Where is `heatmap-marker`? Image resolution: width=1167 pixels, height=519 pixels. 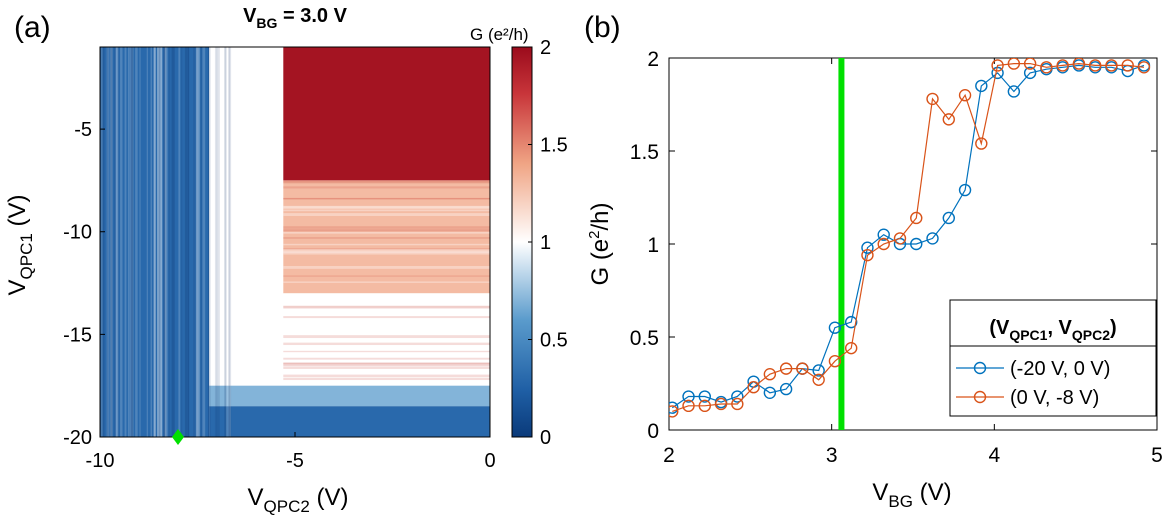
heatmap-marker is located at coordinates (178, 437).